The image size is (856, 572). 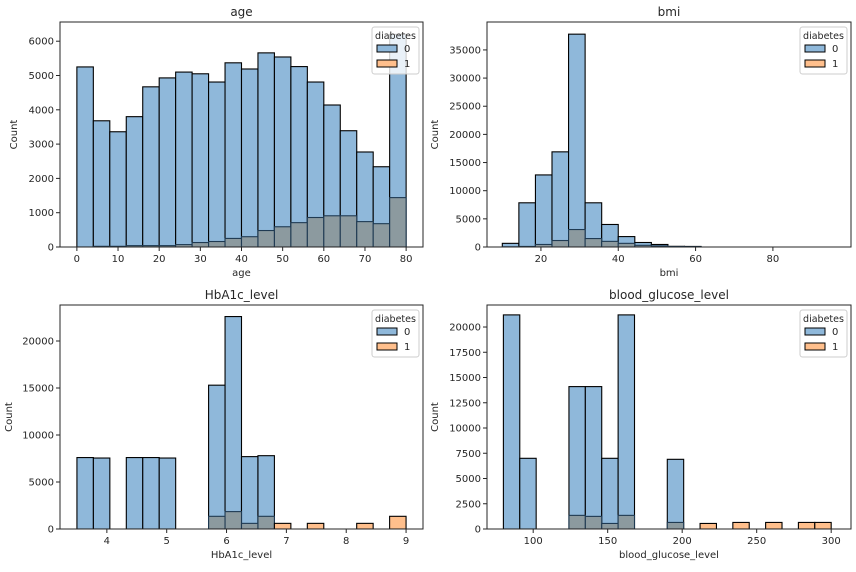 I want to click on x-tick-label: 10, so click(x=118, y=259).